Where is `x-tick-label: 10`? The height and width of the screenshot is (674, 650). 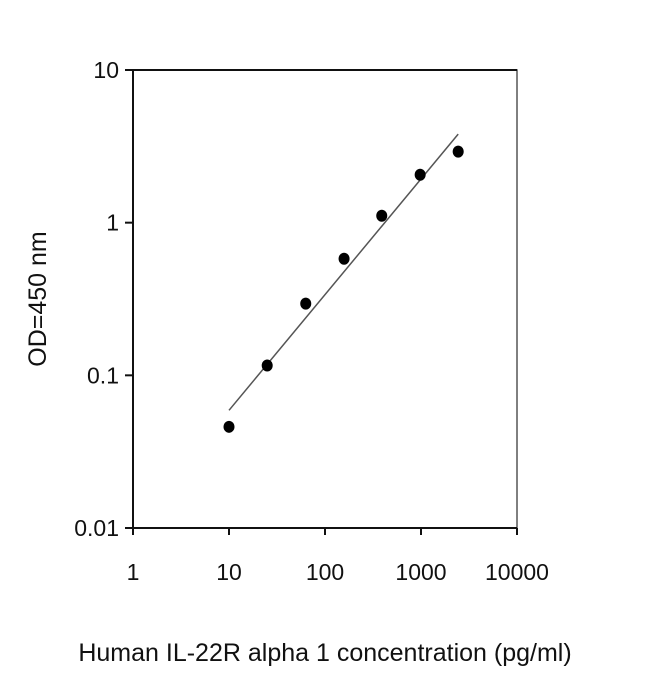
x-tick-label: 10 is located at coordinates (229, 572).